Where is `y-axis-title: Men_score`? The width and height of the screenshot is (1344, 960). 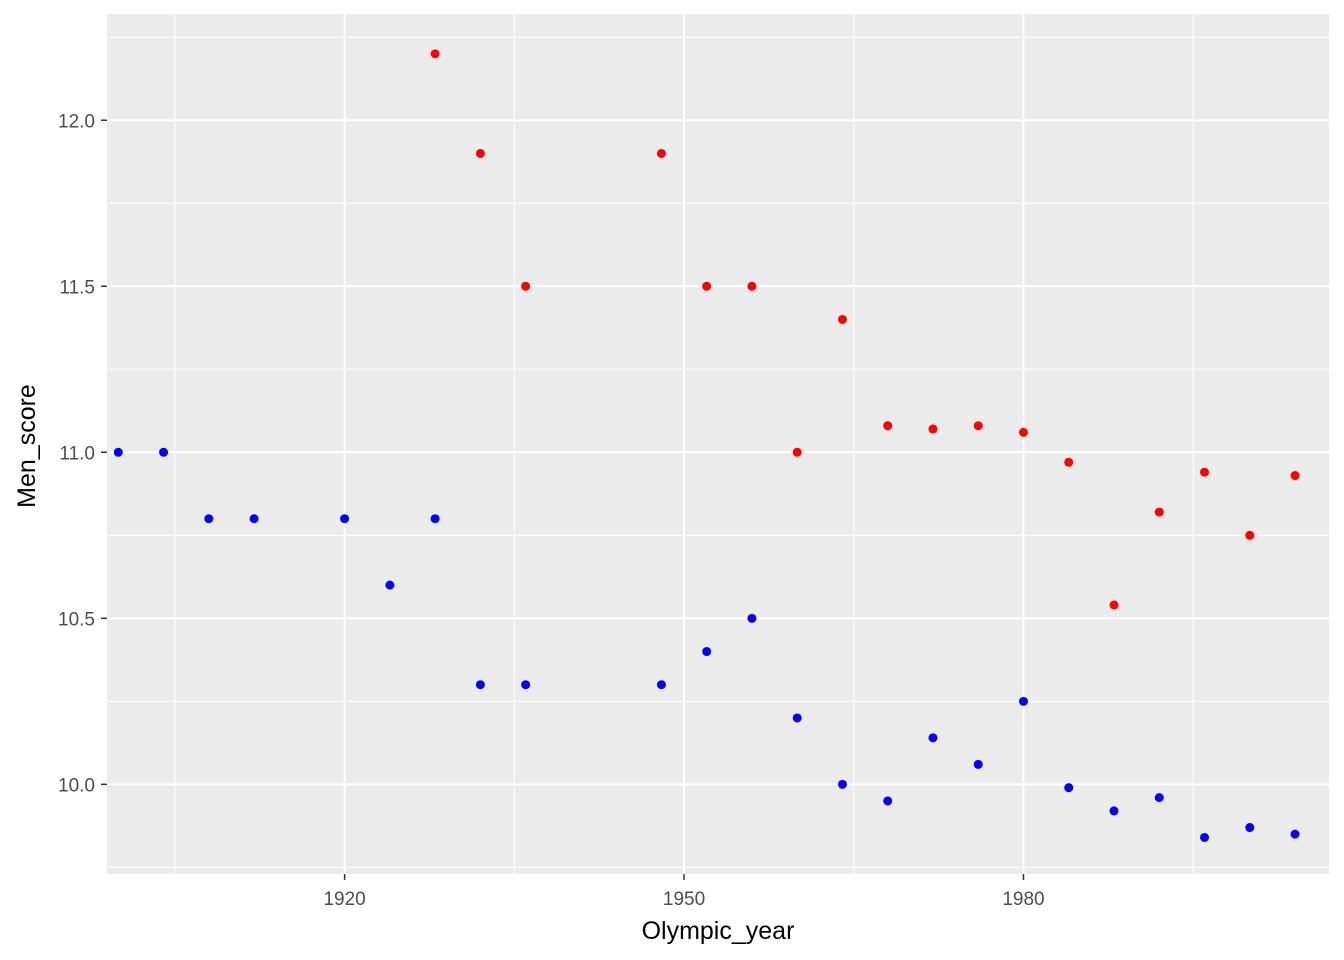 y-axis-title: Men_score is located at coordinates (27, 446).